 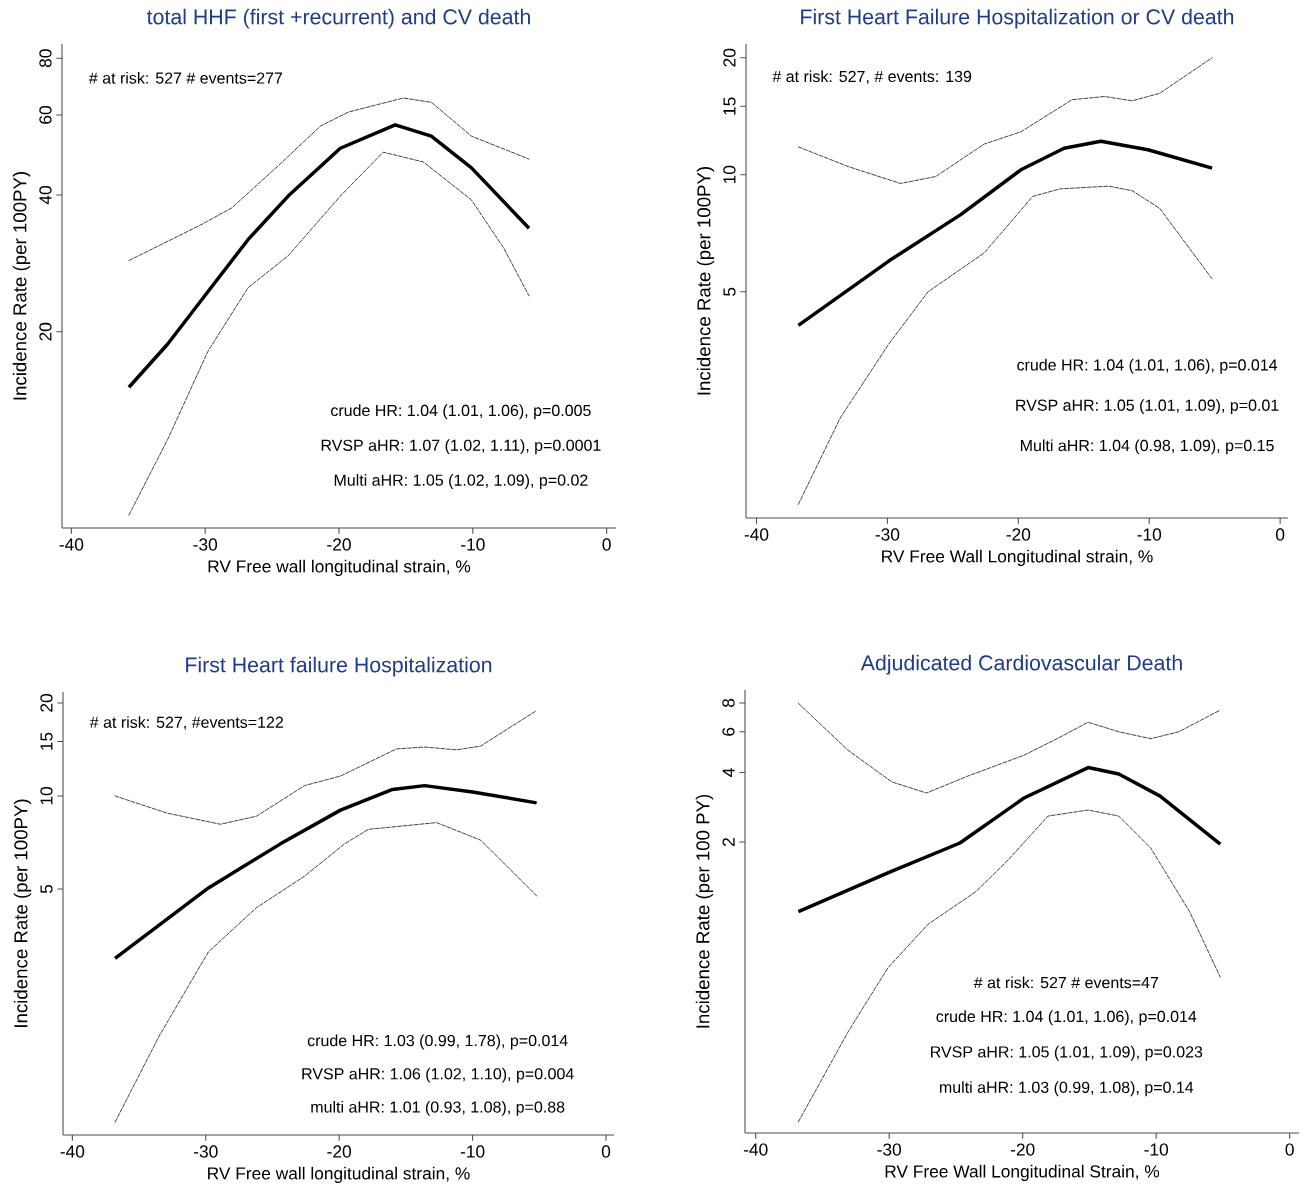 I want to click on annotation: multi aHR: 1.03 (0.99, 1.08), p=0.14, so click(x=1066, y=1089).